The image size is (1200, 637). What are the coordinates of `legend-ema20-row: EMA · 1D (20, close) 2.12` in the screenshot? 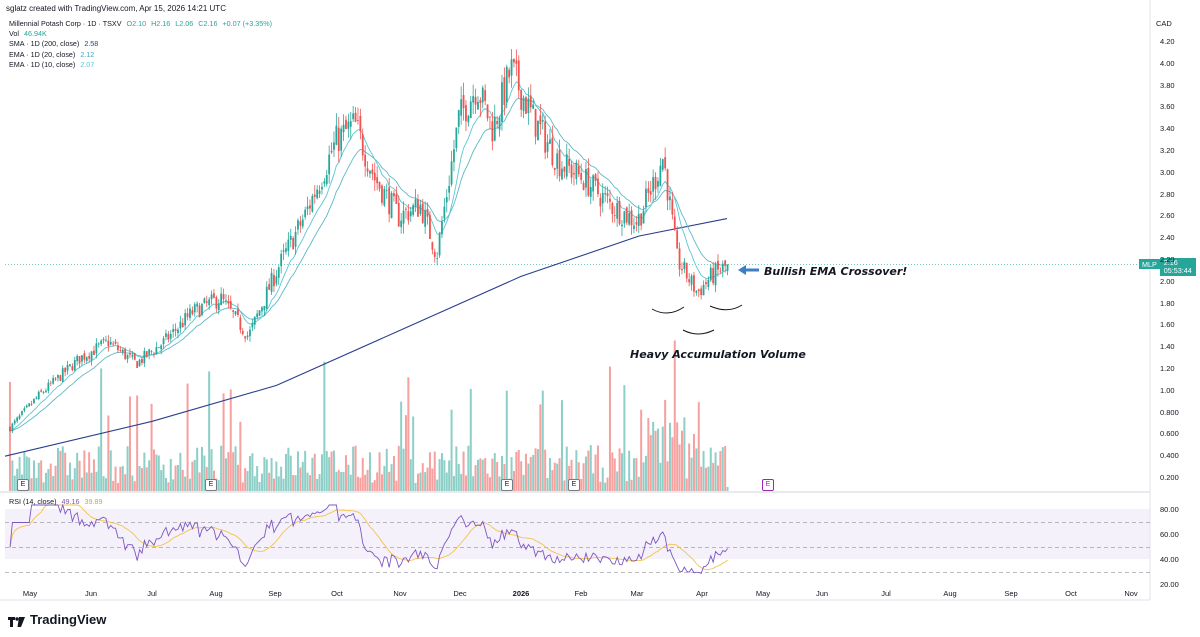 It's located at (140, 55).